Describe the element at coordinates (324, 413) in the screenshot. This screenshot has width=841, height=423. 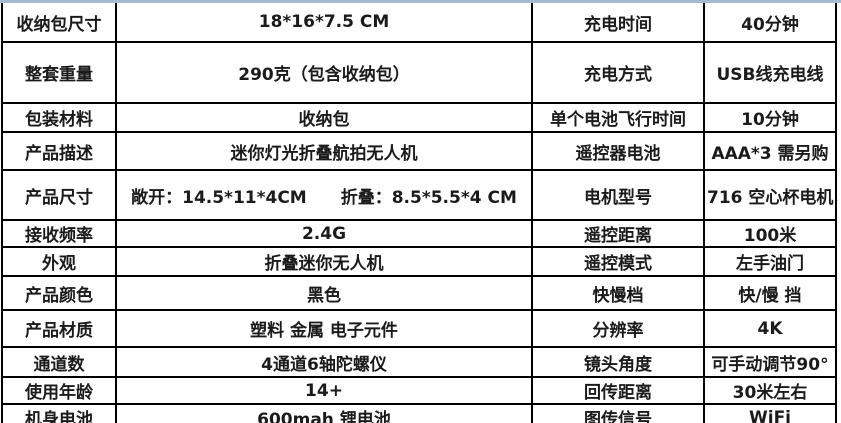
I see `spec-value-cell: 600mah 锂电池` at that location.